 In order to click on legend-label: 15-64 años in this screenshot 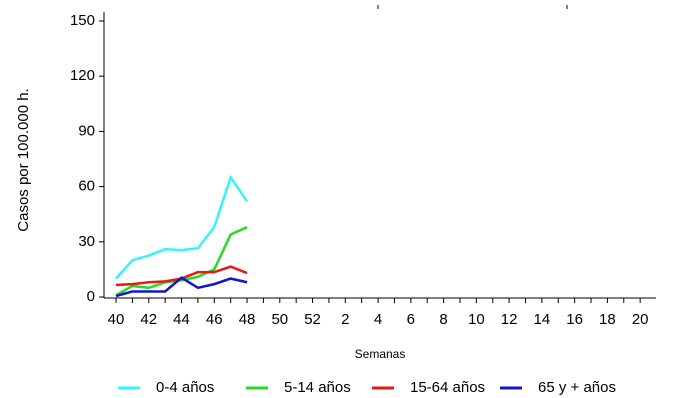, I will do `click(447, 387)`.